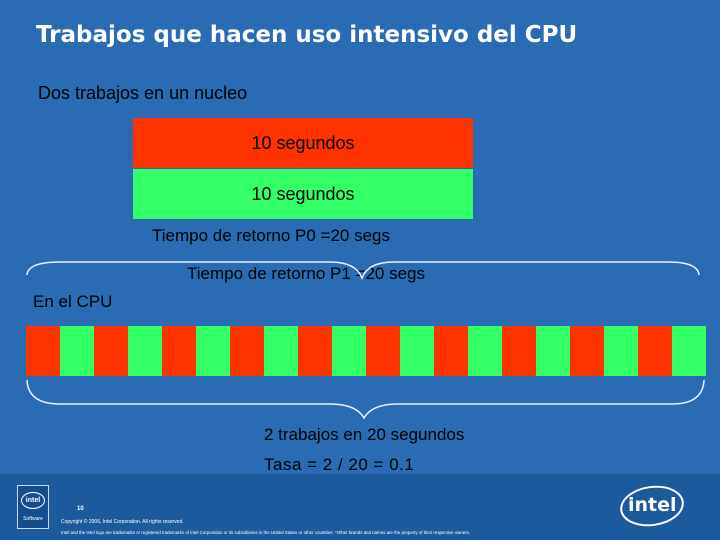 The width and height of the screenshot is (720, 540). I want to click on turnaround-p1: Tiempo de retorno P1 =20 segs, so click(306, 273).